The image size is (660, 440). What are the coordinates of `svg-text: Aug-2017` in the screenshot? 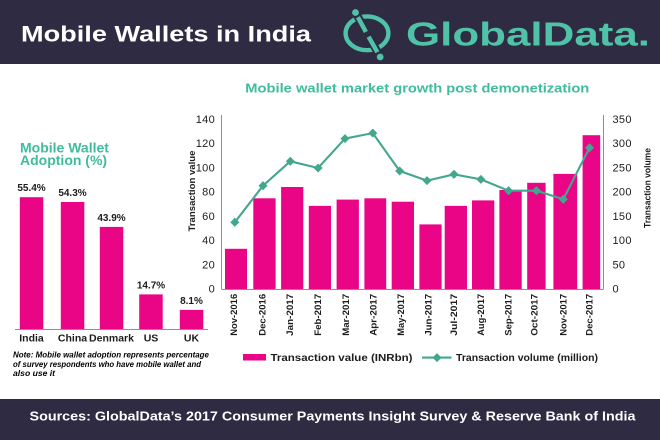 It's located at (481, 315).